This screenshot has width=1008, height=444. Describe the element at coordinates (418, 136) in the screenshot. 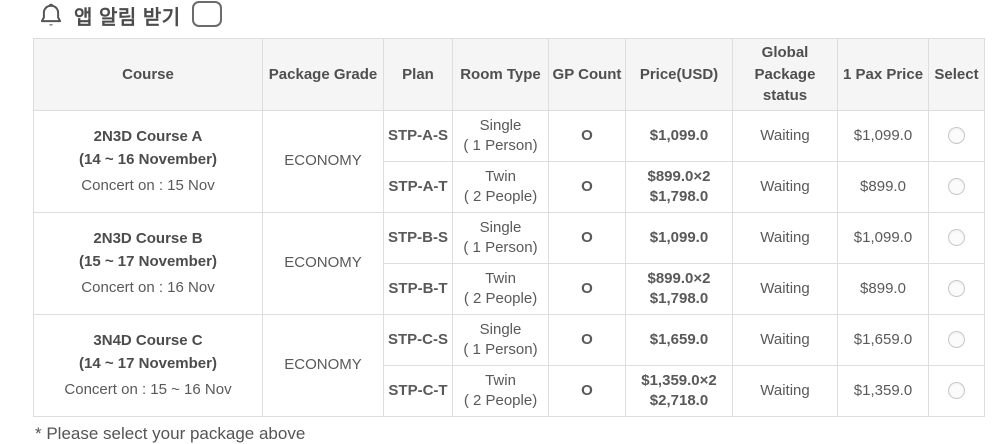

I see `plan-code: STP-A-S` at that location.